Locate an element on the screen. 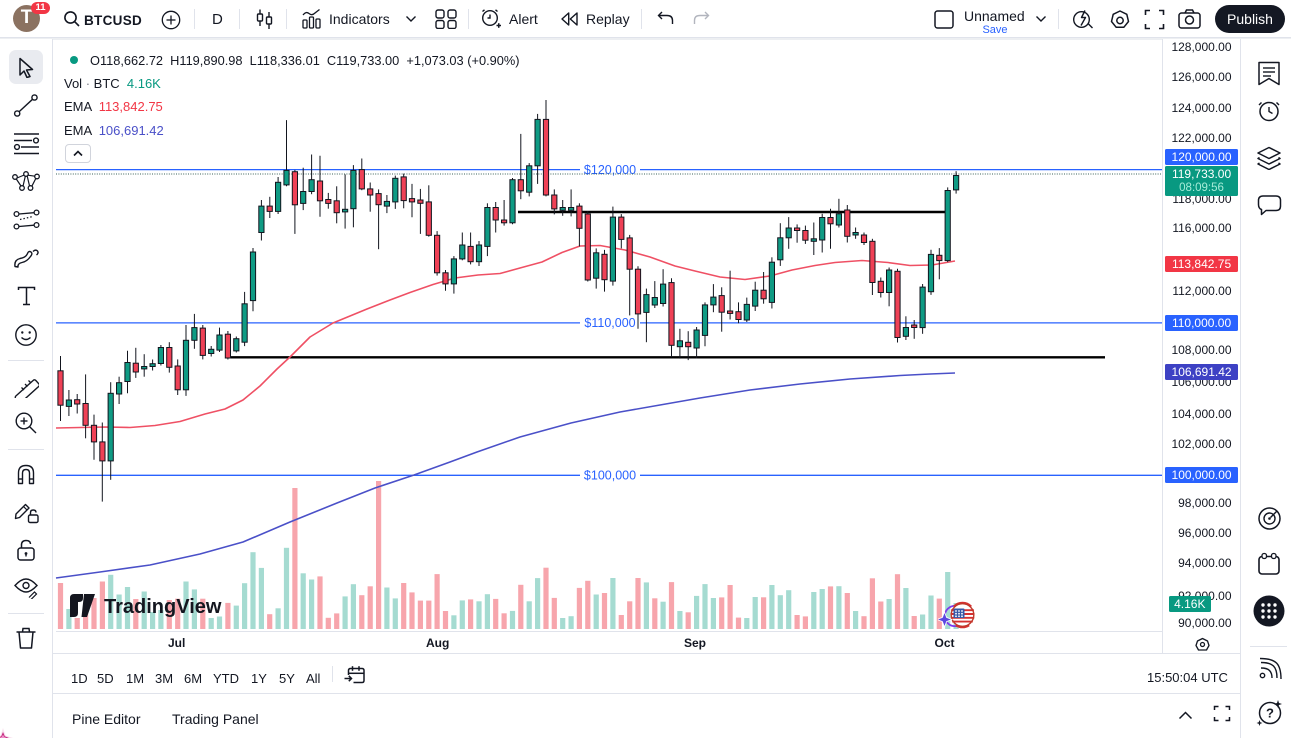  svg-text: $110,000 is located at coordinates (609, 323).